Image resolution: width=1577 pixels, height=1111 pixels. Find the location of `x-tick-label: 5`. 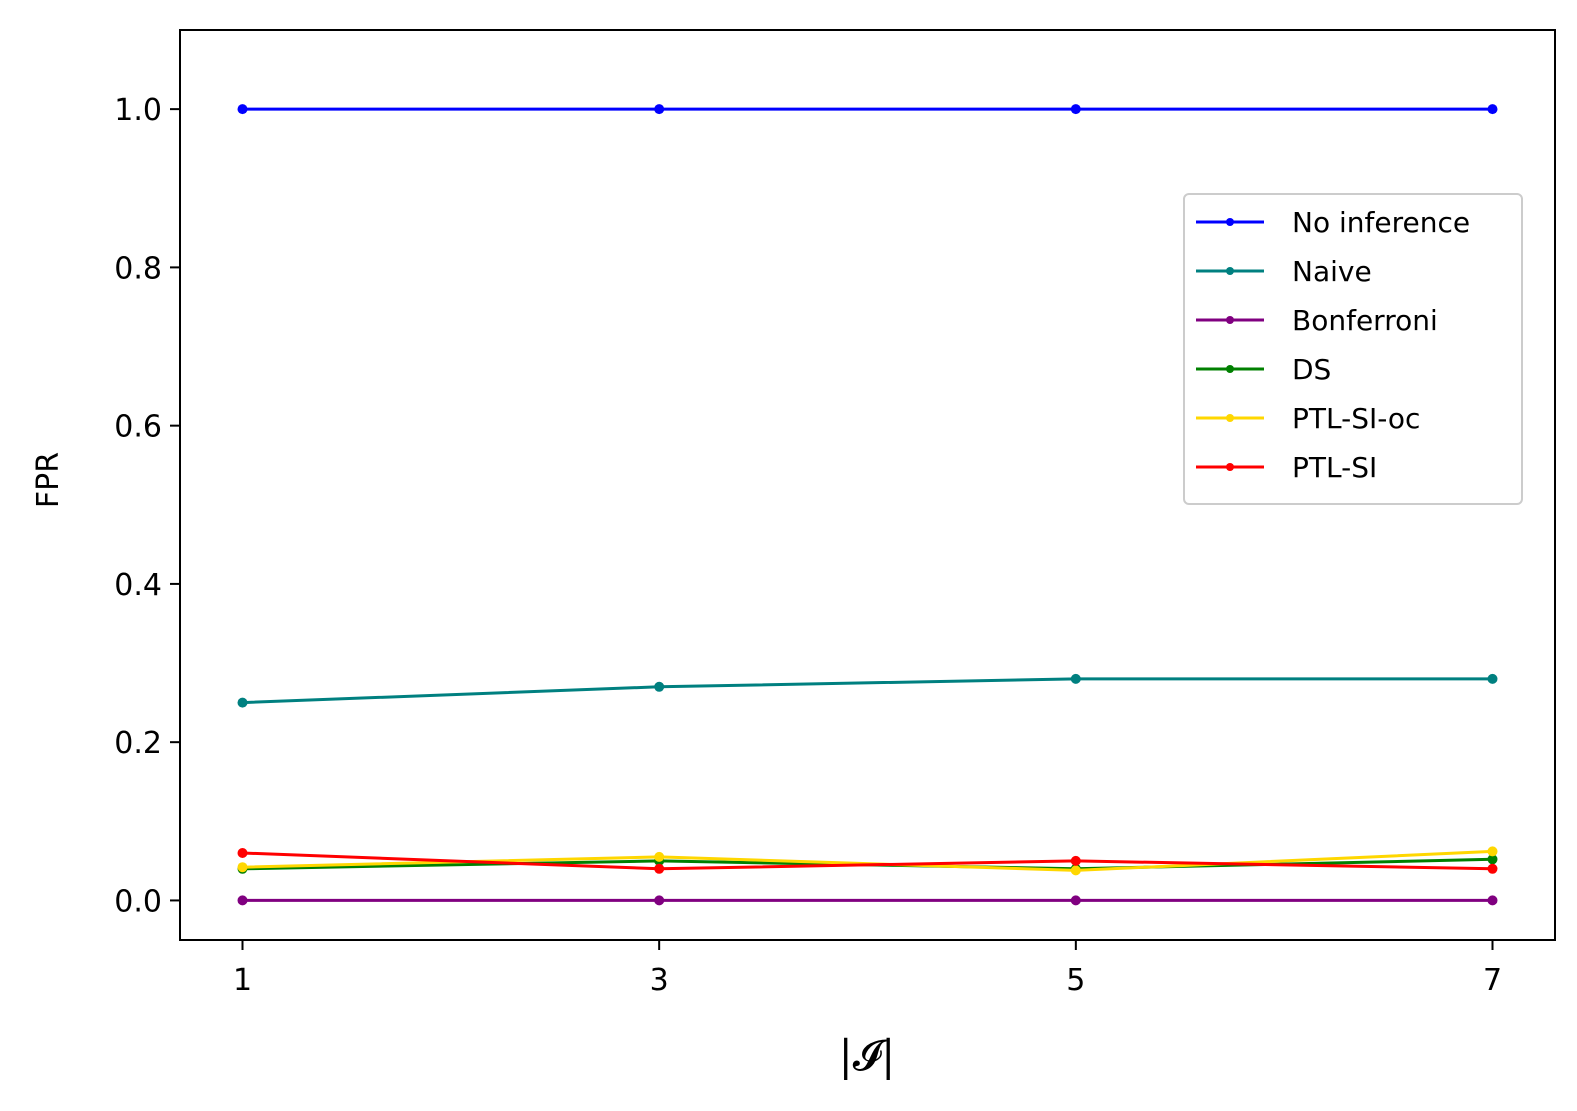

x-tick-label: 5 is located at coordinates (1075, 980).